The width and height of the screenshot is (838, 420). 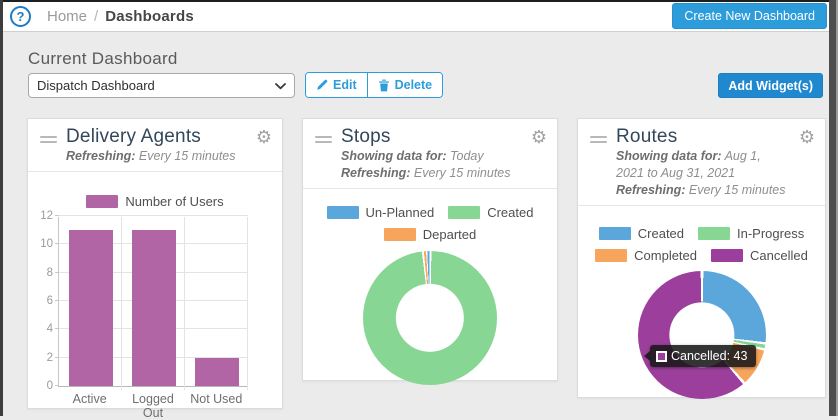 What do you see at coordinates (771, 233) in the screenshot?
I see `legend-label: In-Progress` at bounding box center [771, 233].